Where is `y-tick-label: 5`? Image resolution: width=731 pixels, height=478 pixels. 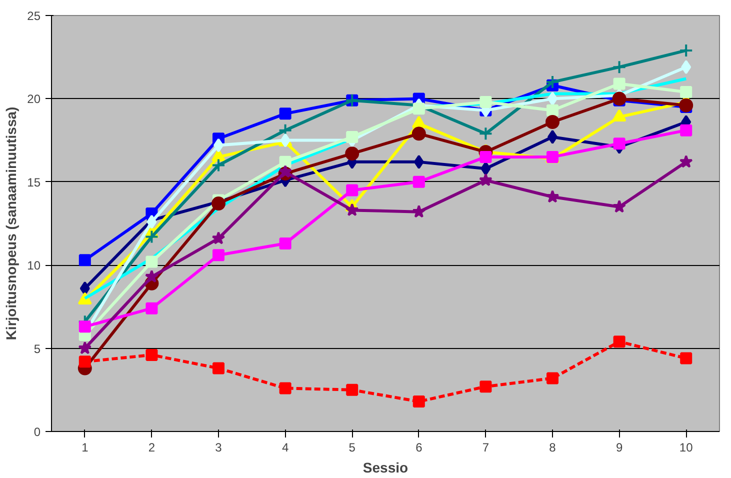 y-tick-label: 5 is located at coordinates (37, 349).